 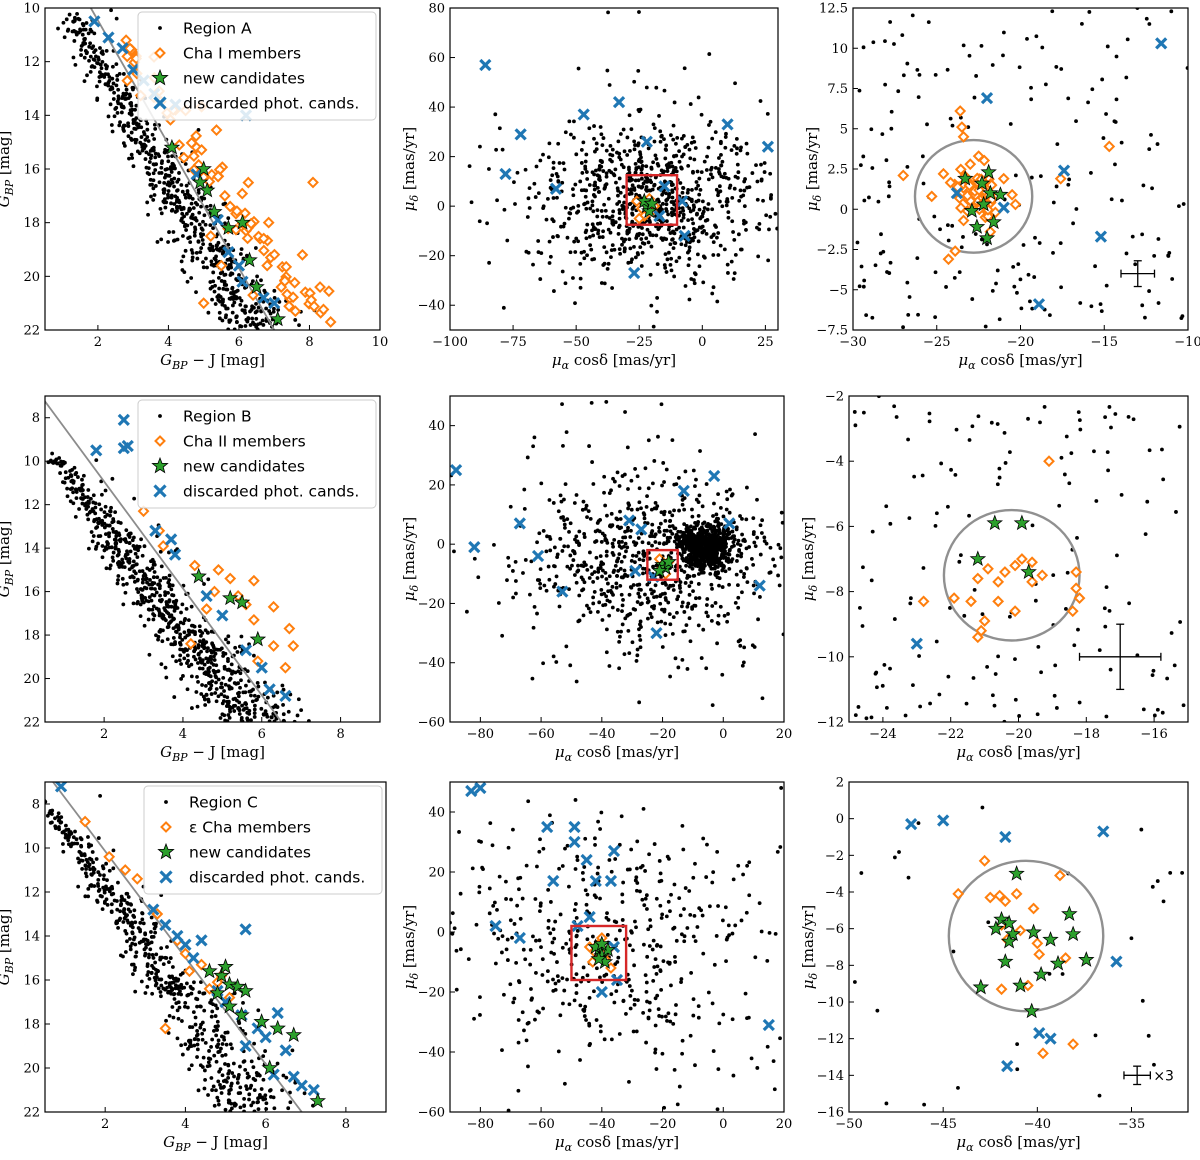 What do you see at coordinates (601, 734) in the screenshot?
I see `x-tick-label: −40` at bounding box center [601, 734].